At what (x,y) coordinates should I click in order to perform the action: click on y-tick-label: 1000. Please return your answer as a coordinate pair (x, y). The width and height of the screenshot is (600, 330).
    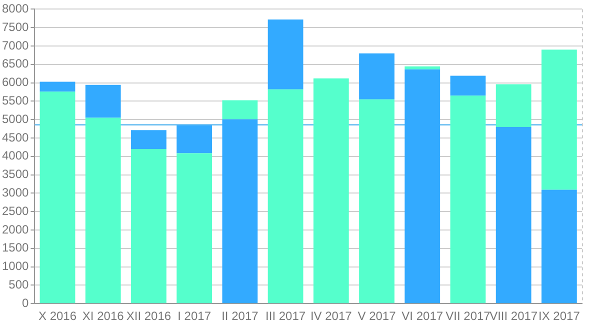
    Looking at the image, I should click on (16, 266).